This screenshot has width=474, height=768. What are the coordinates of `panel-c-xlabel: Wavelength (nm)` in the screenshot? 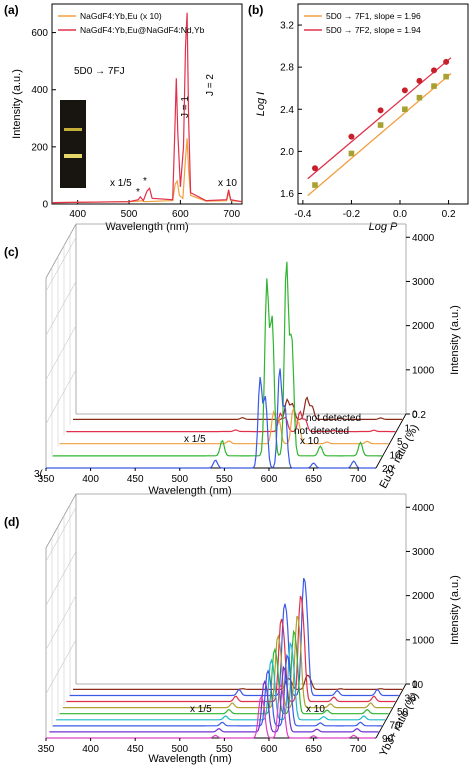 It's located at (189, 491).